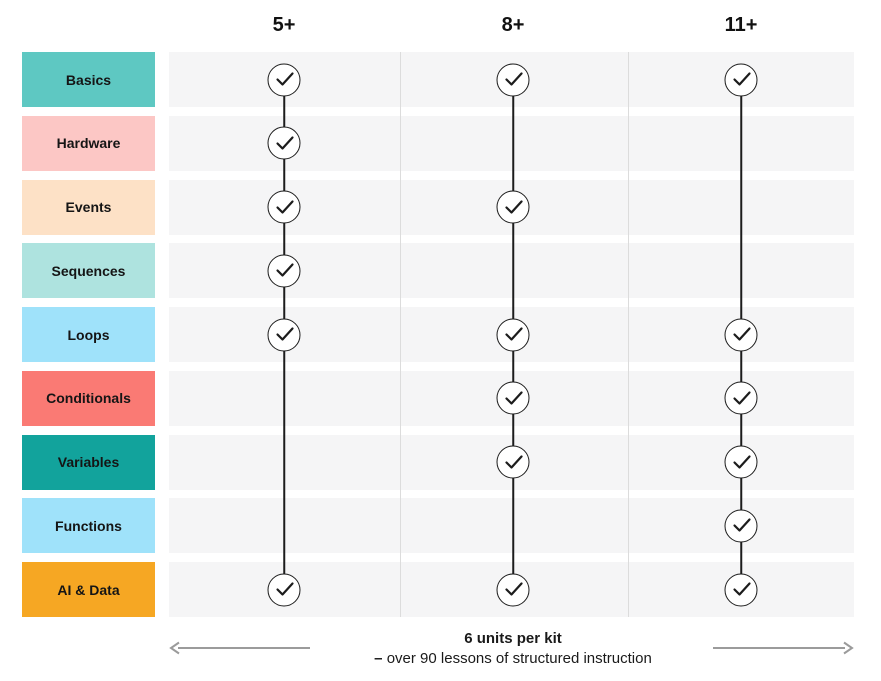 The width and height of the screenshot is (881, 681). Describe the element at coordinates (378, 658) in the screenshot. I see `footer-dash: –` at that location.